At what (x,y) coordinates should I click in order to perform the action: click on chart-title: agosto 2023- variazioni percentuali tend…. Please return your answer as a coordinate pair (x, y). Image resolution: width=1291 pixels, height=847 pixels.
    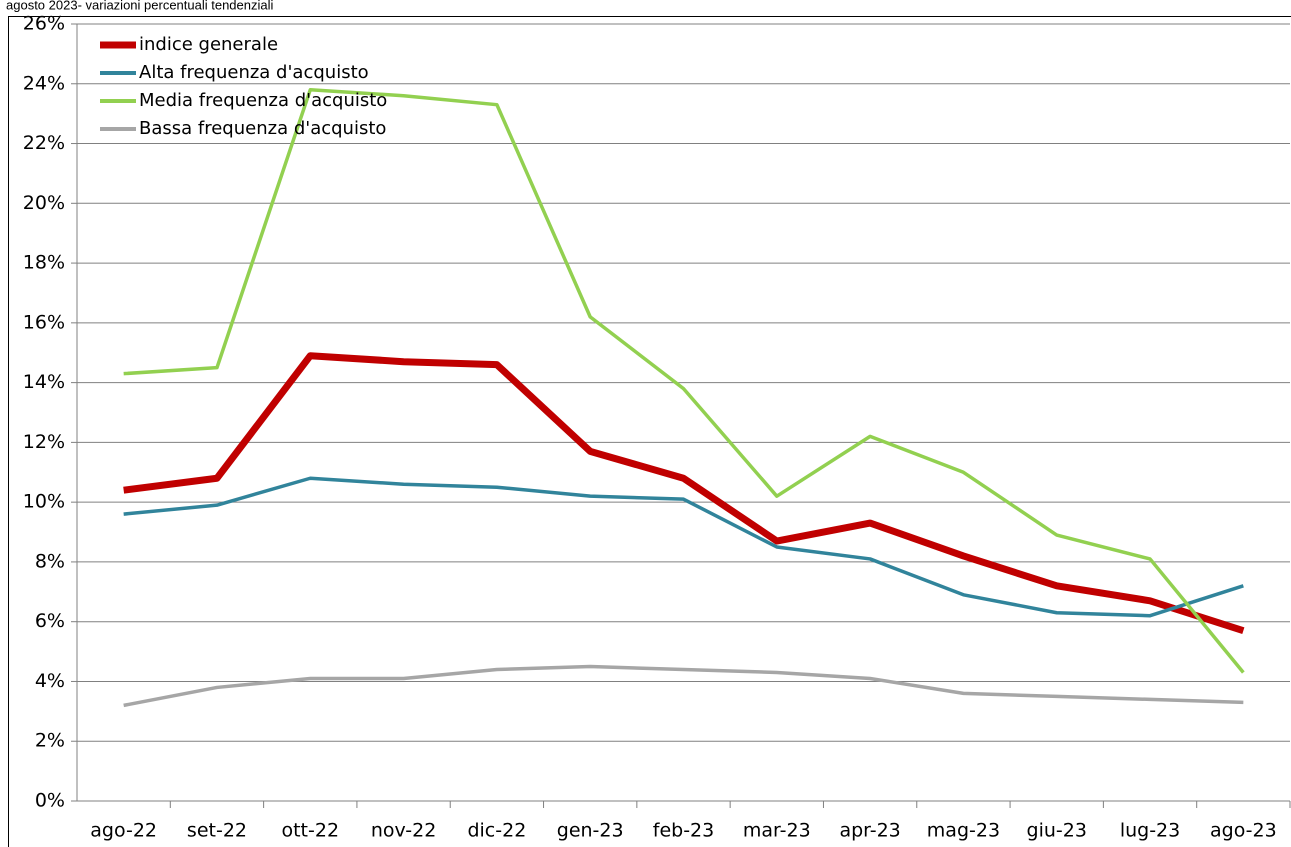
    Looking at the image, I should click on (140, 6).